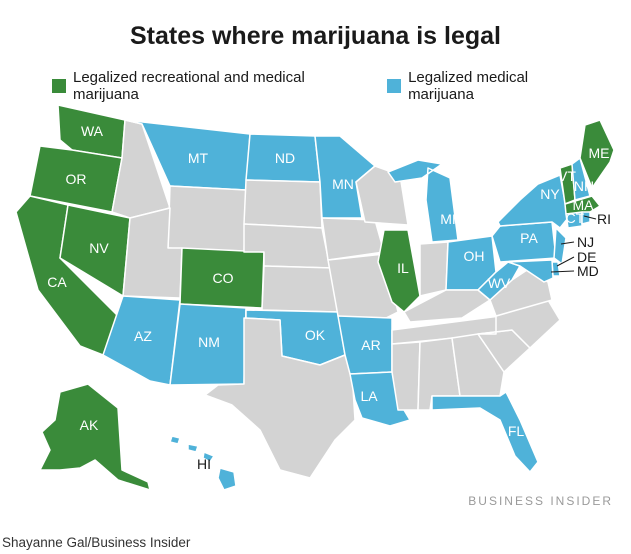  I want to click on state-AZ, so click(141, 340).